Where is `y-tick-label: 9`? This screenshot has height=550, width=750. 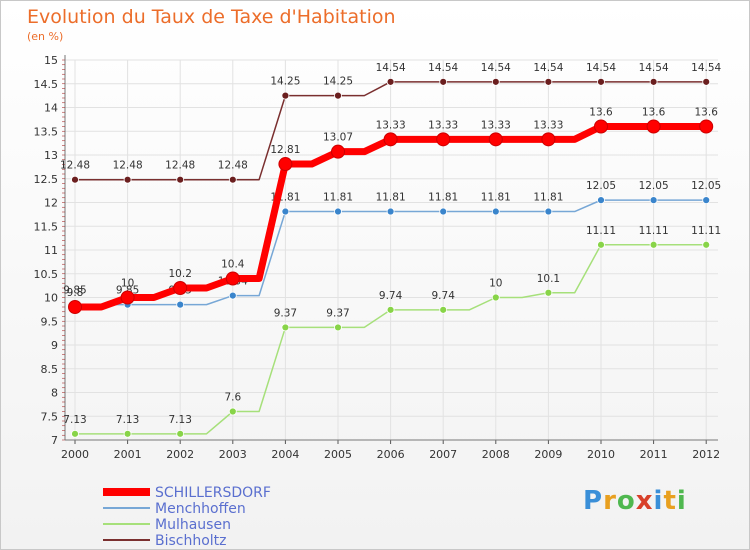
y-tick-label: 9 is located at coordinates (54, 345).